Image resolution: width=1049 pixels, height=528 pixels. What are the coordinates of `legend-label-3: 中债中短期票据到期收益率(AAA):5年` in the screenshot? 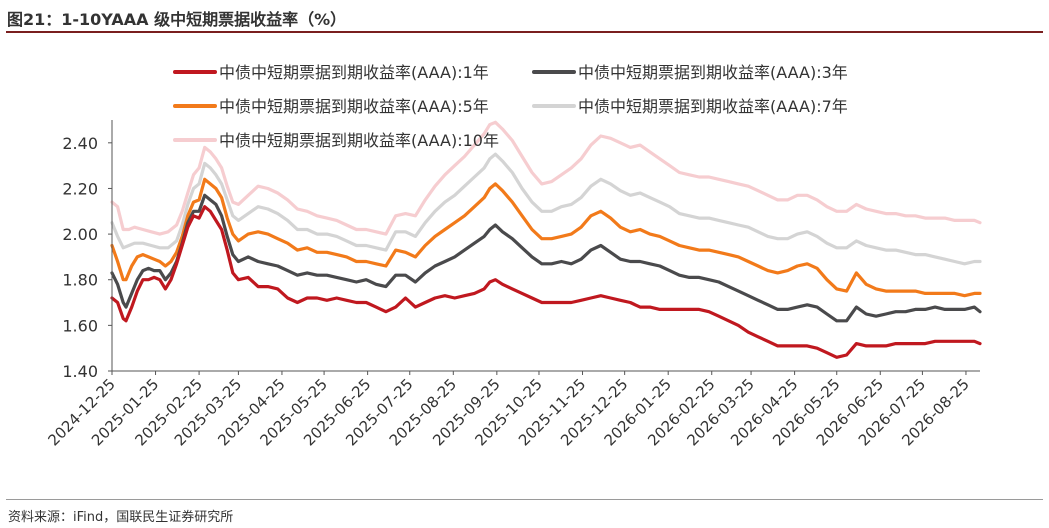 It's located at (354, 106).